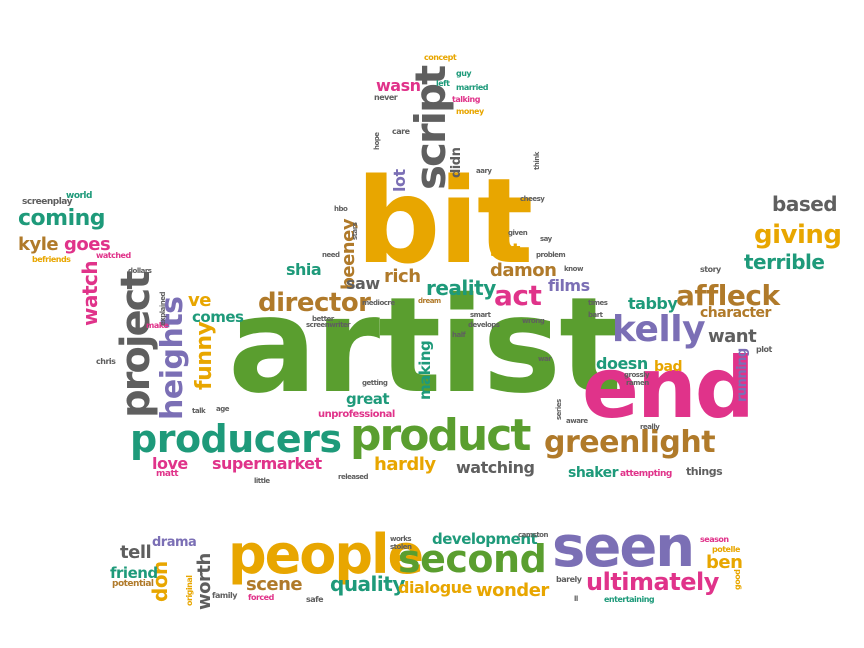 The height and width of the screenshot is (648, 864). I want to click on word-rich: rich, so click(402, 276).